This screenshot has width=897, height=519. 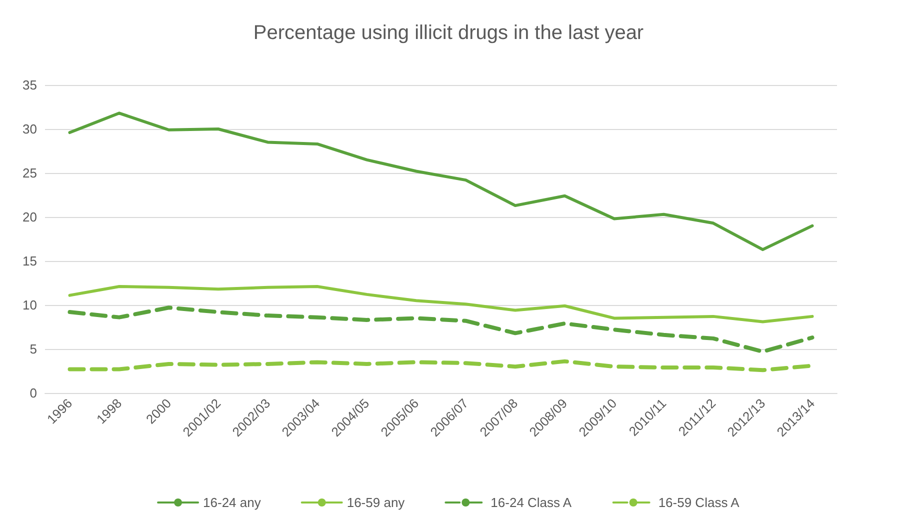 What do you see at coordinates (29, 173) in the screenshot?
I see `y-tick-label: 25` at bounding box center [29, 173].